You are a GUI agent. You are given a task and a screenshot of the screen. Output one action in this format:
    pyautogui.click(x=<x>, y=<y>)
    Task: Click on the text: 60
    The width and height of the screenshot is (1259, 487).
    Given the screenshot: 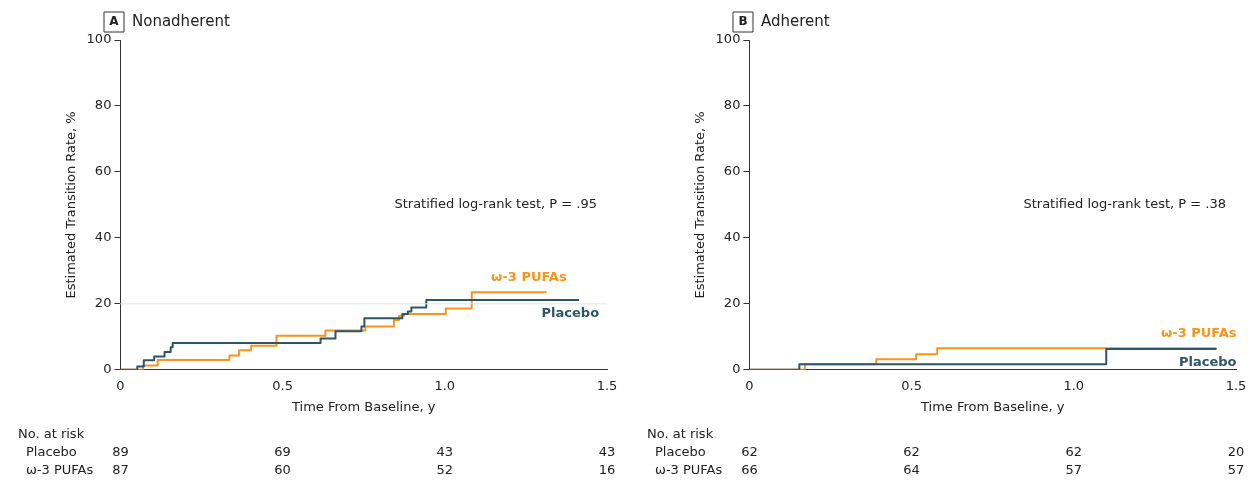 What is the action you would take?
    pyautogui.click(x=282, y=470)
    